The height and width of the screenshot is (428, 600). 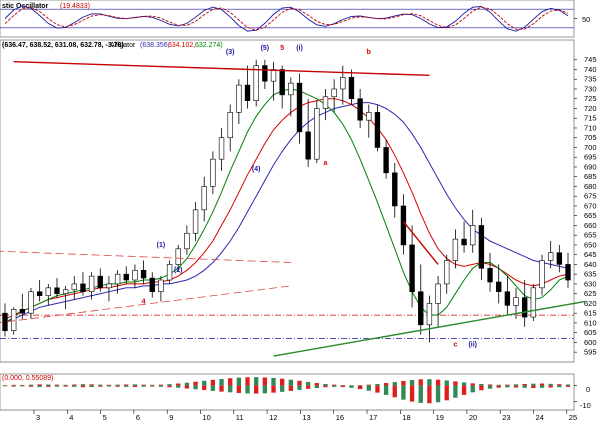 I want to click on x-tick-label: 17, so click(x=373, y=417).